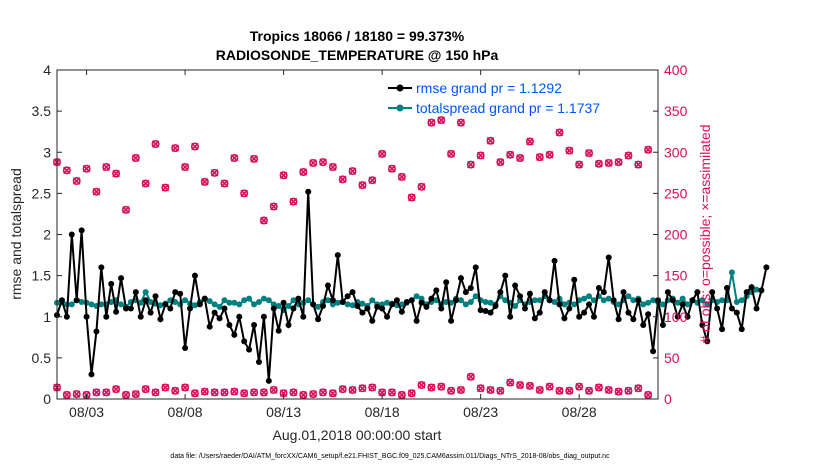 This screenshot has height=470, width=830. What do you see at coordinates (676, 152) in the screenshot?
I see `right-tick-label: 300` at bounding box center [676, 152].